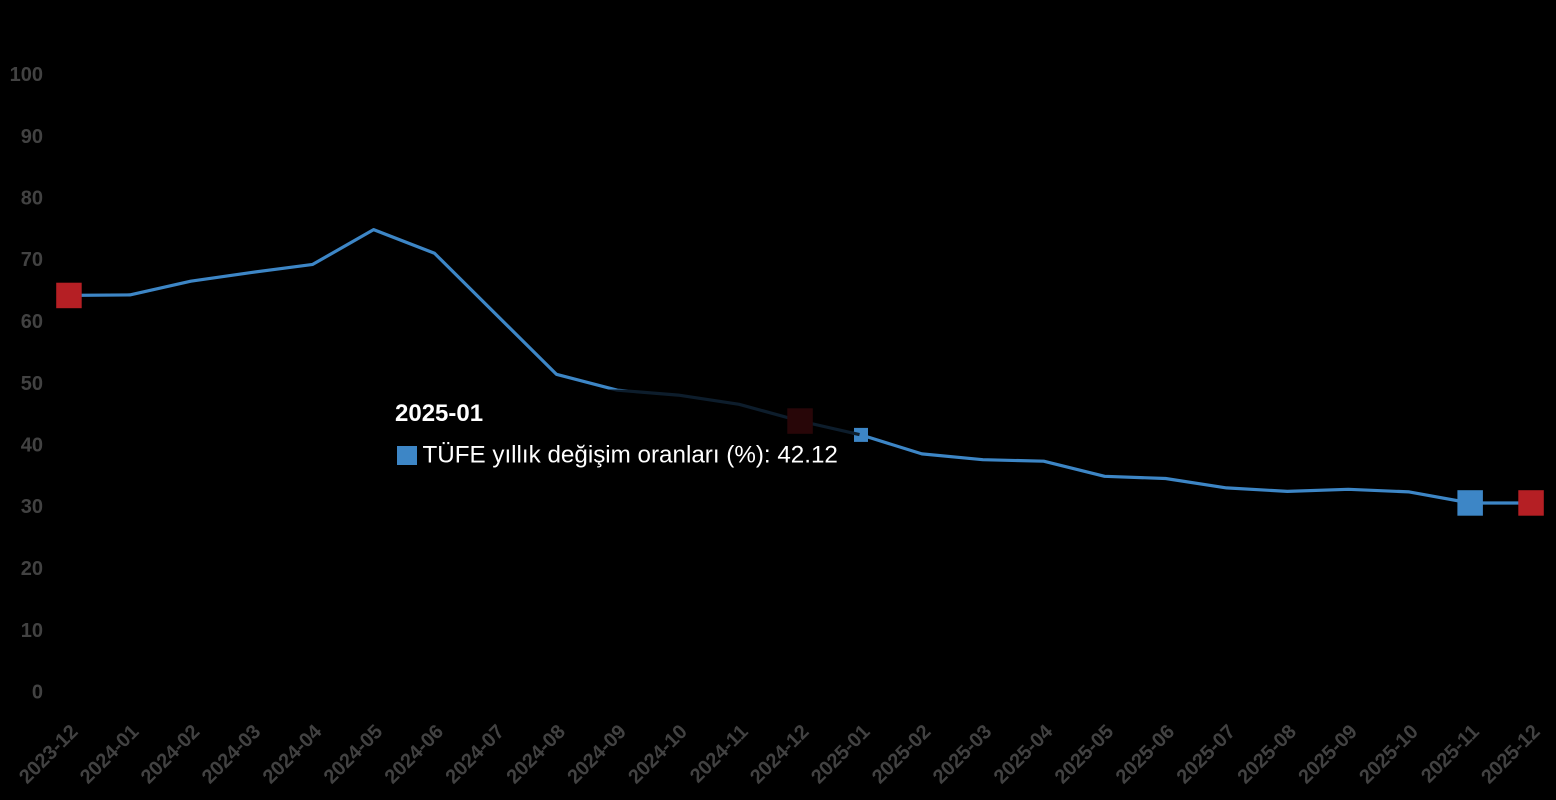  What do you see at coordinates (32, 384) in the screenshot?
I see `svg-text: 50` at bounding box center [32, 384].